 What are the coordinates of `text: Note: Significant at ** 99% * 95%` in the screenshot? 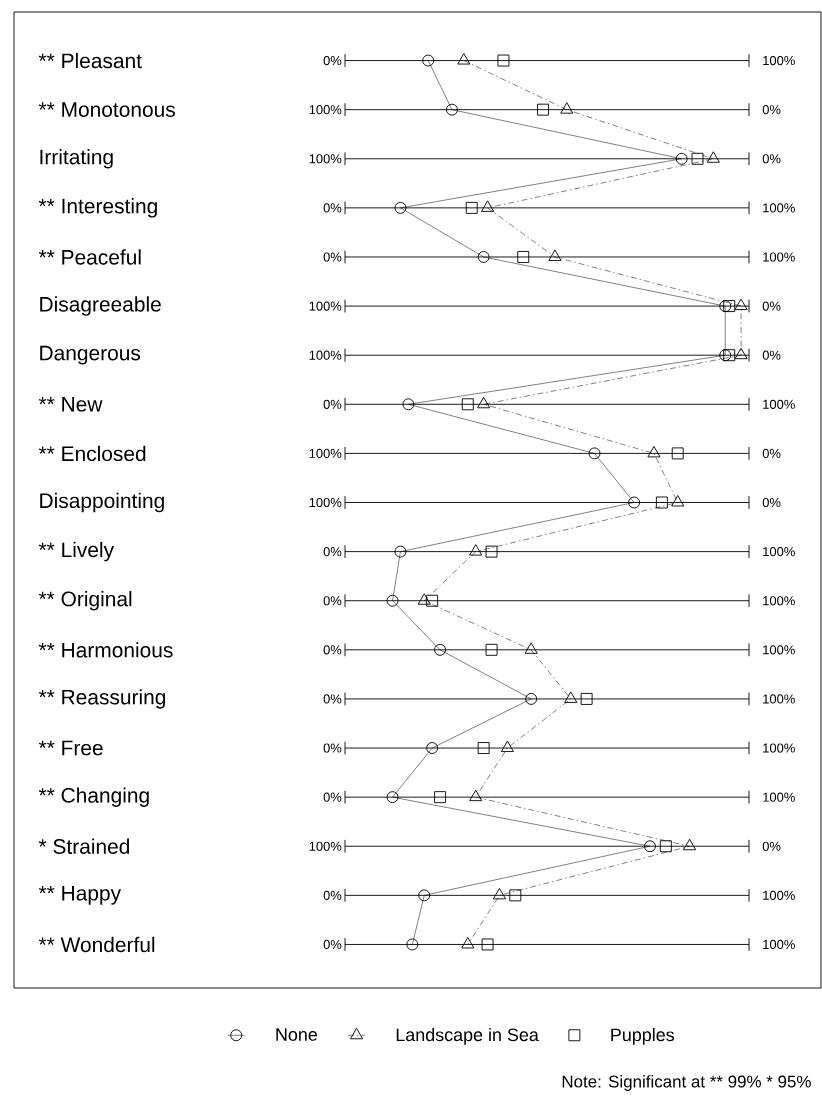 It's located at (686, 1083).